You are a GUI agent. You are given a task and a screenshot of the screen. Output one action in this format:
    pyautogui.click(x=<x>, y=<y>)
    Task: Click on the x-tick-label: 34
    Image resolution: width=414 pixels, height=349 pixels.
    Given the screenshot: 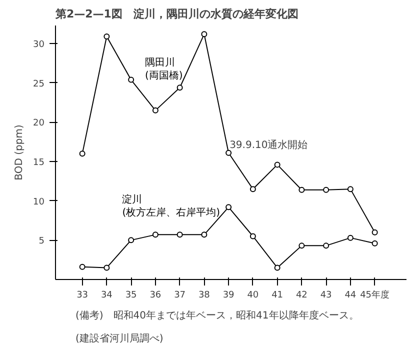 What is the action you would take?
    pyautogui.click(x=106, y=295)
    